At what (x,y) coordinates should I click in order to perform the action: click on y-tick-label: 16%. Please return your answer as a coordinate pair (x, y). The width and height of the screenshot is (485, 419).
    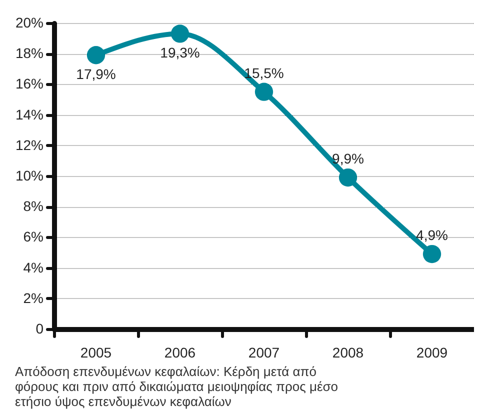
    Looking at the image, I should click on (29, 84).